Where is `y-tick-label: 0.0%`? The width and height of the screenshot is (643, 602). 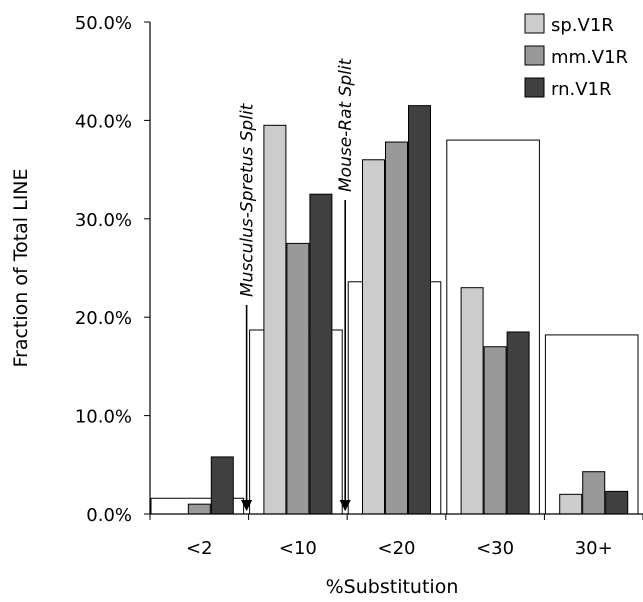
y-tick-label: 0.0% is located at coordinates (109, 515).